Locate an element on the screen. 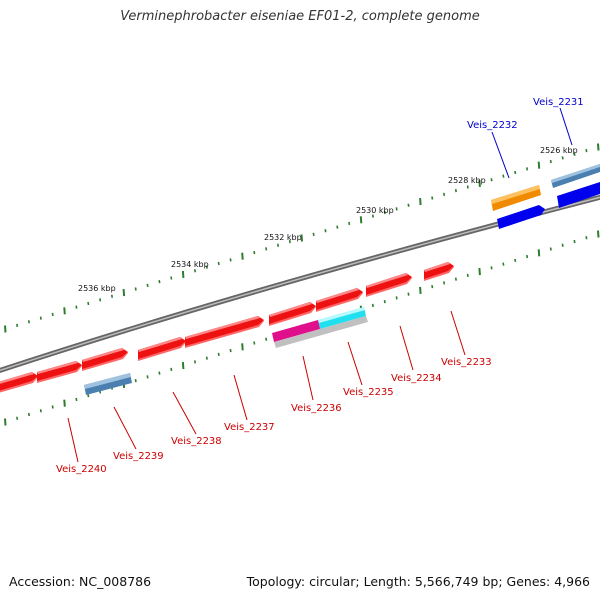 Image resolution: width=600 pixels, height=600 pixels. gene-label-veis-2239: Veis_2239 is located at coordinates (138, 456).